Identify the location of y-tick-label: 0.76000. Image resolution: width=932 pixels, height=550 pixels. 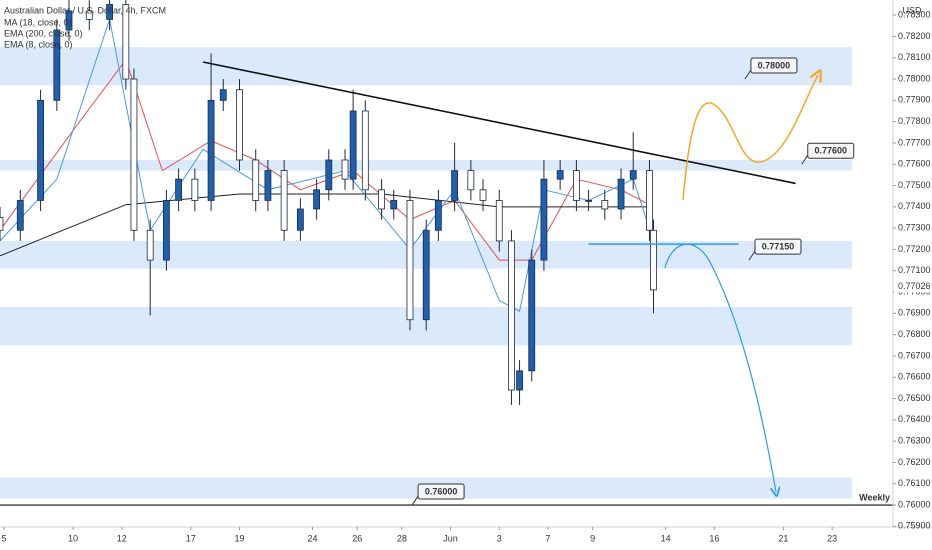
(914, 504).